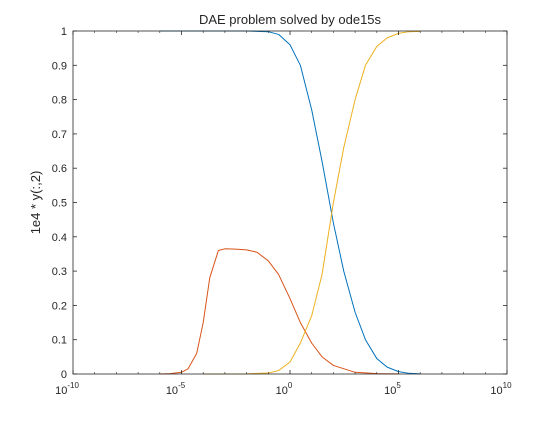 The image size is (560, 425). What do you see at coordinates (59, 135) in the screenshot?
I see `y-tick-label: 0.7` at bounding box center [59, 135].